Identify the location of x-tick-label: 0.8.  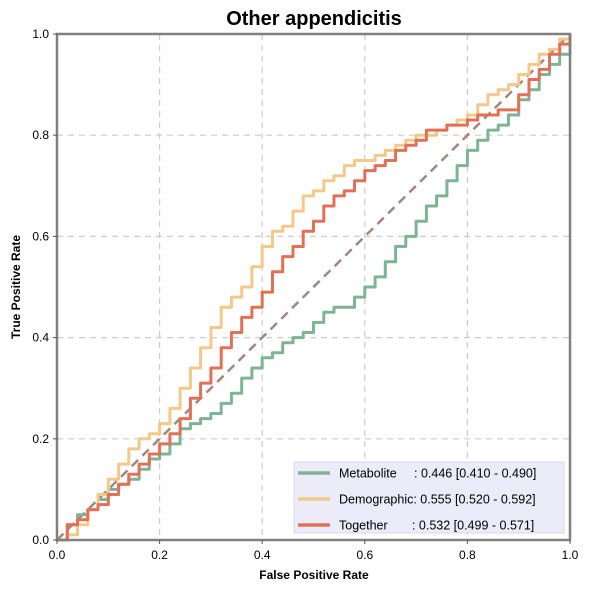
(467, 555).